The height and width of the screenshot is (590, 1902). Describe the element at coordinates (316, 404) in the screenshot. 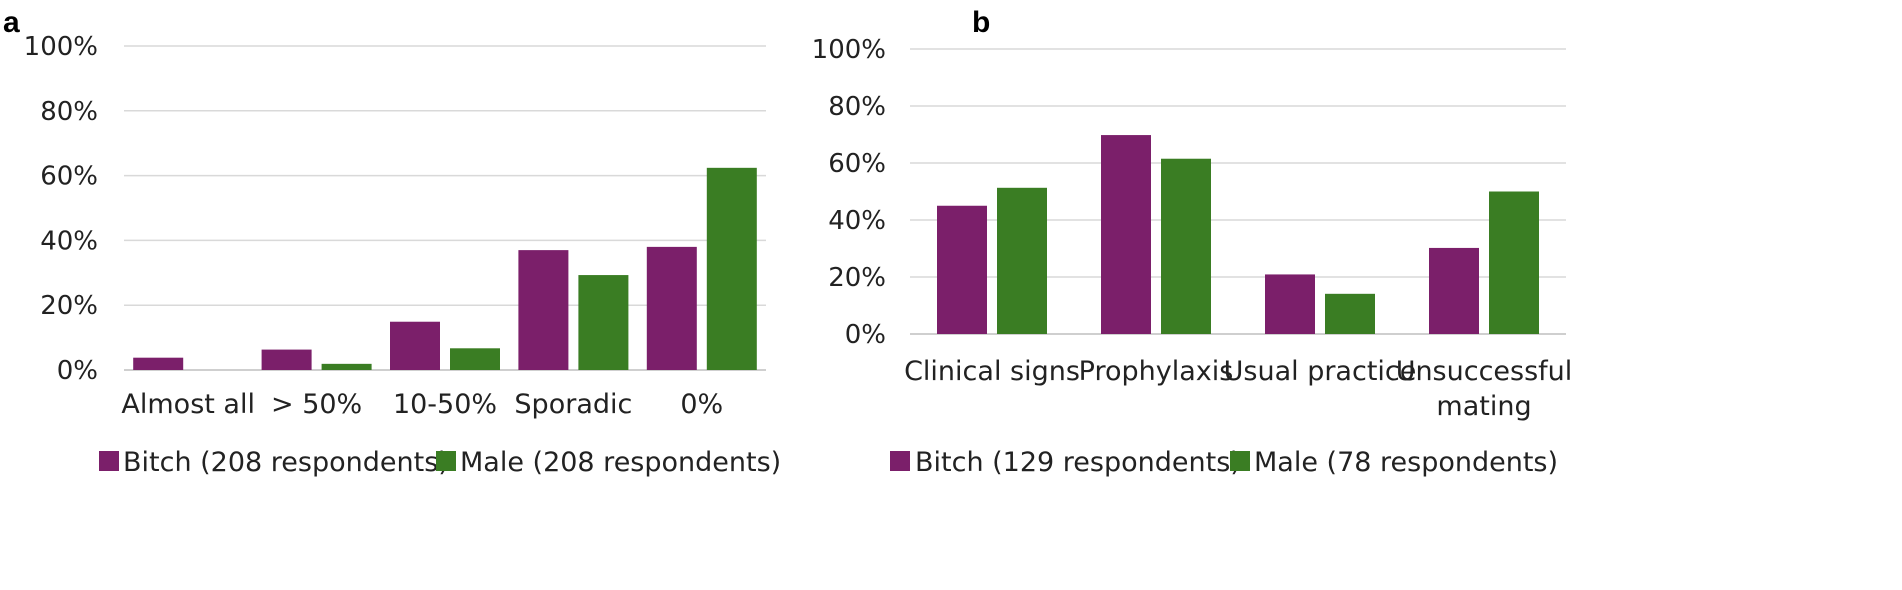

I see `panel-a-category-label: > 50%` at that location.